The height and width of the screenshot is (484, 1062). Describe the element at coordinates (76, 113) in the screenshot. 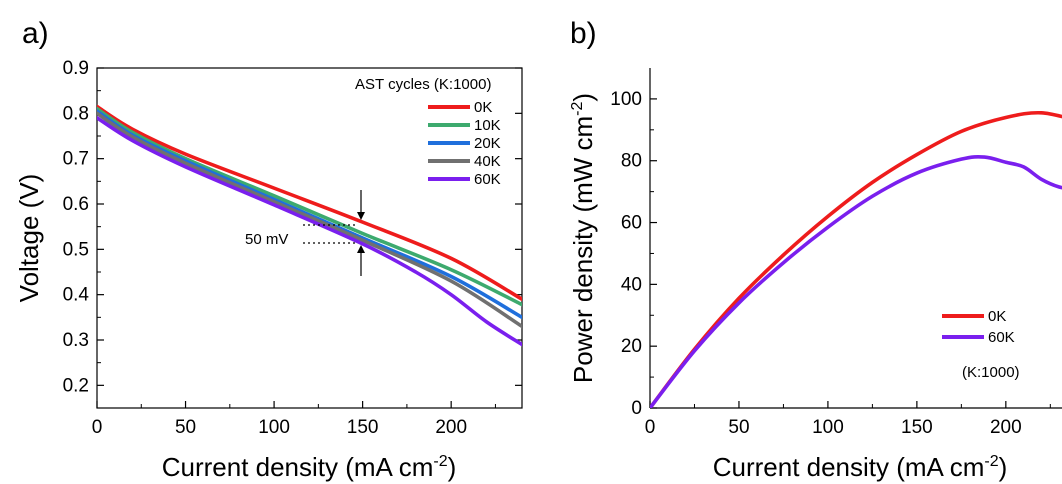

I see `y-tick-label: 0.8` at that location.